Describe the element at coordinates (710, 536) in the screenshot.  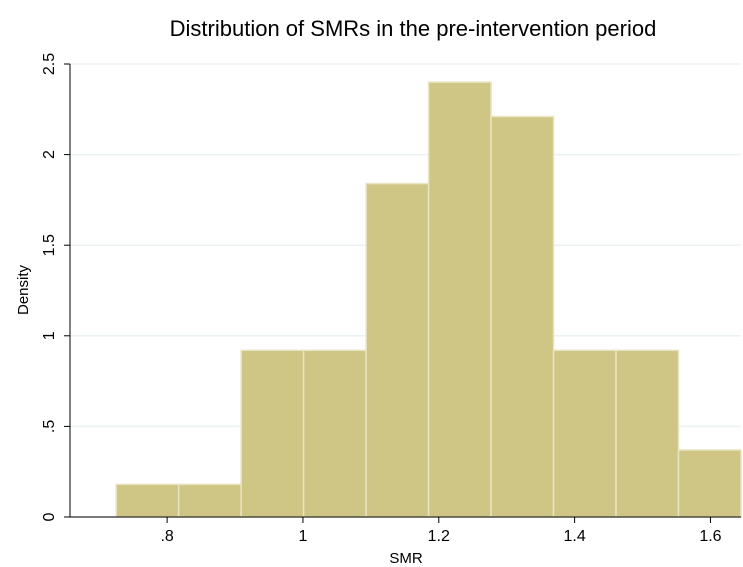
I see `x-tick-label: 1.6` at that location.